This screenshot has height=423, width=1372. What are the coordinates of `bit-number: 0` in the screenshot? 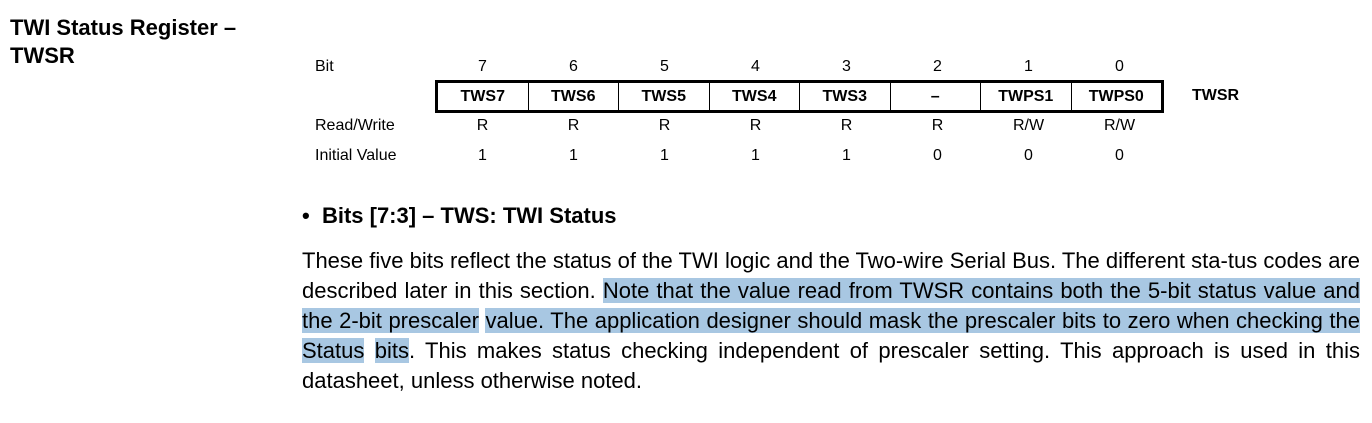 It's located at (1119, 66).